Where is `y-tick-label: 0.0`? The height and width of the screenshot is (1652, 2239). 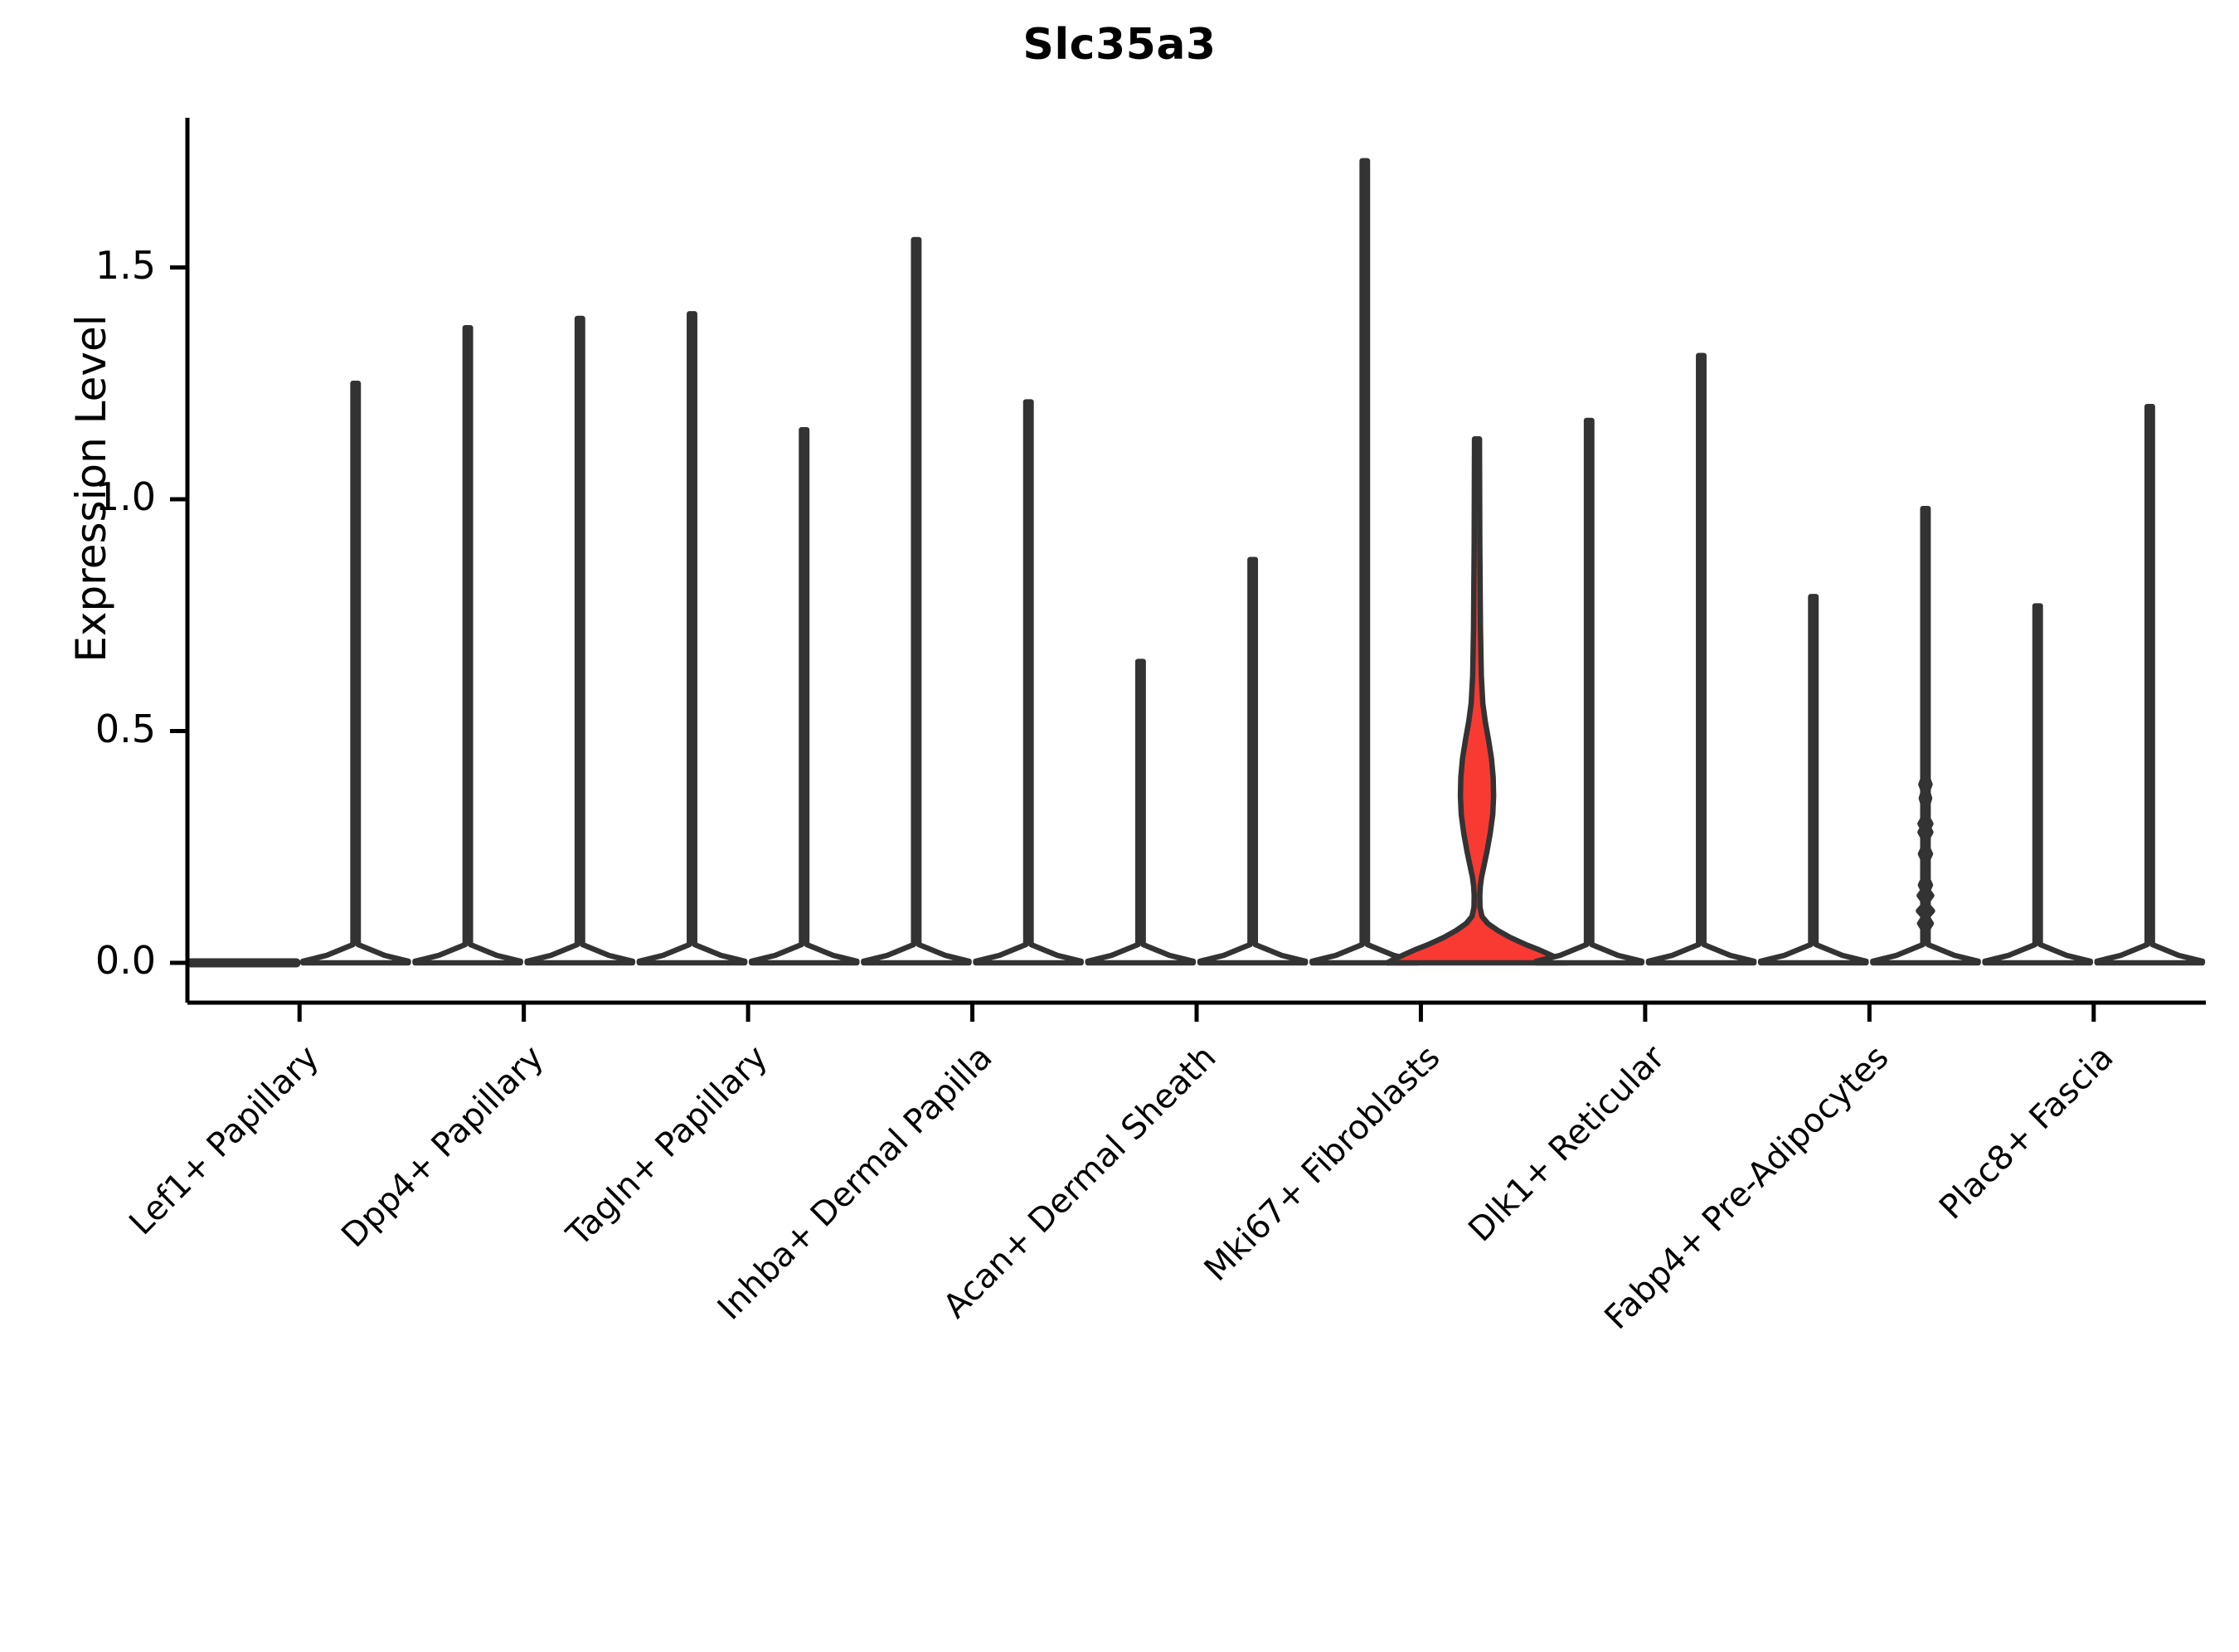
y-tick-label: 0.0 is located at coordinates (125, 960).